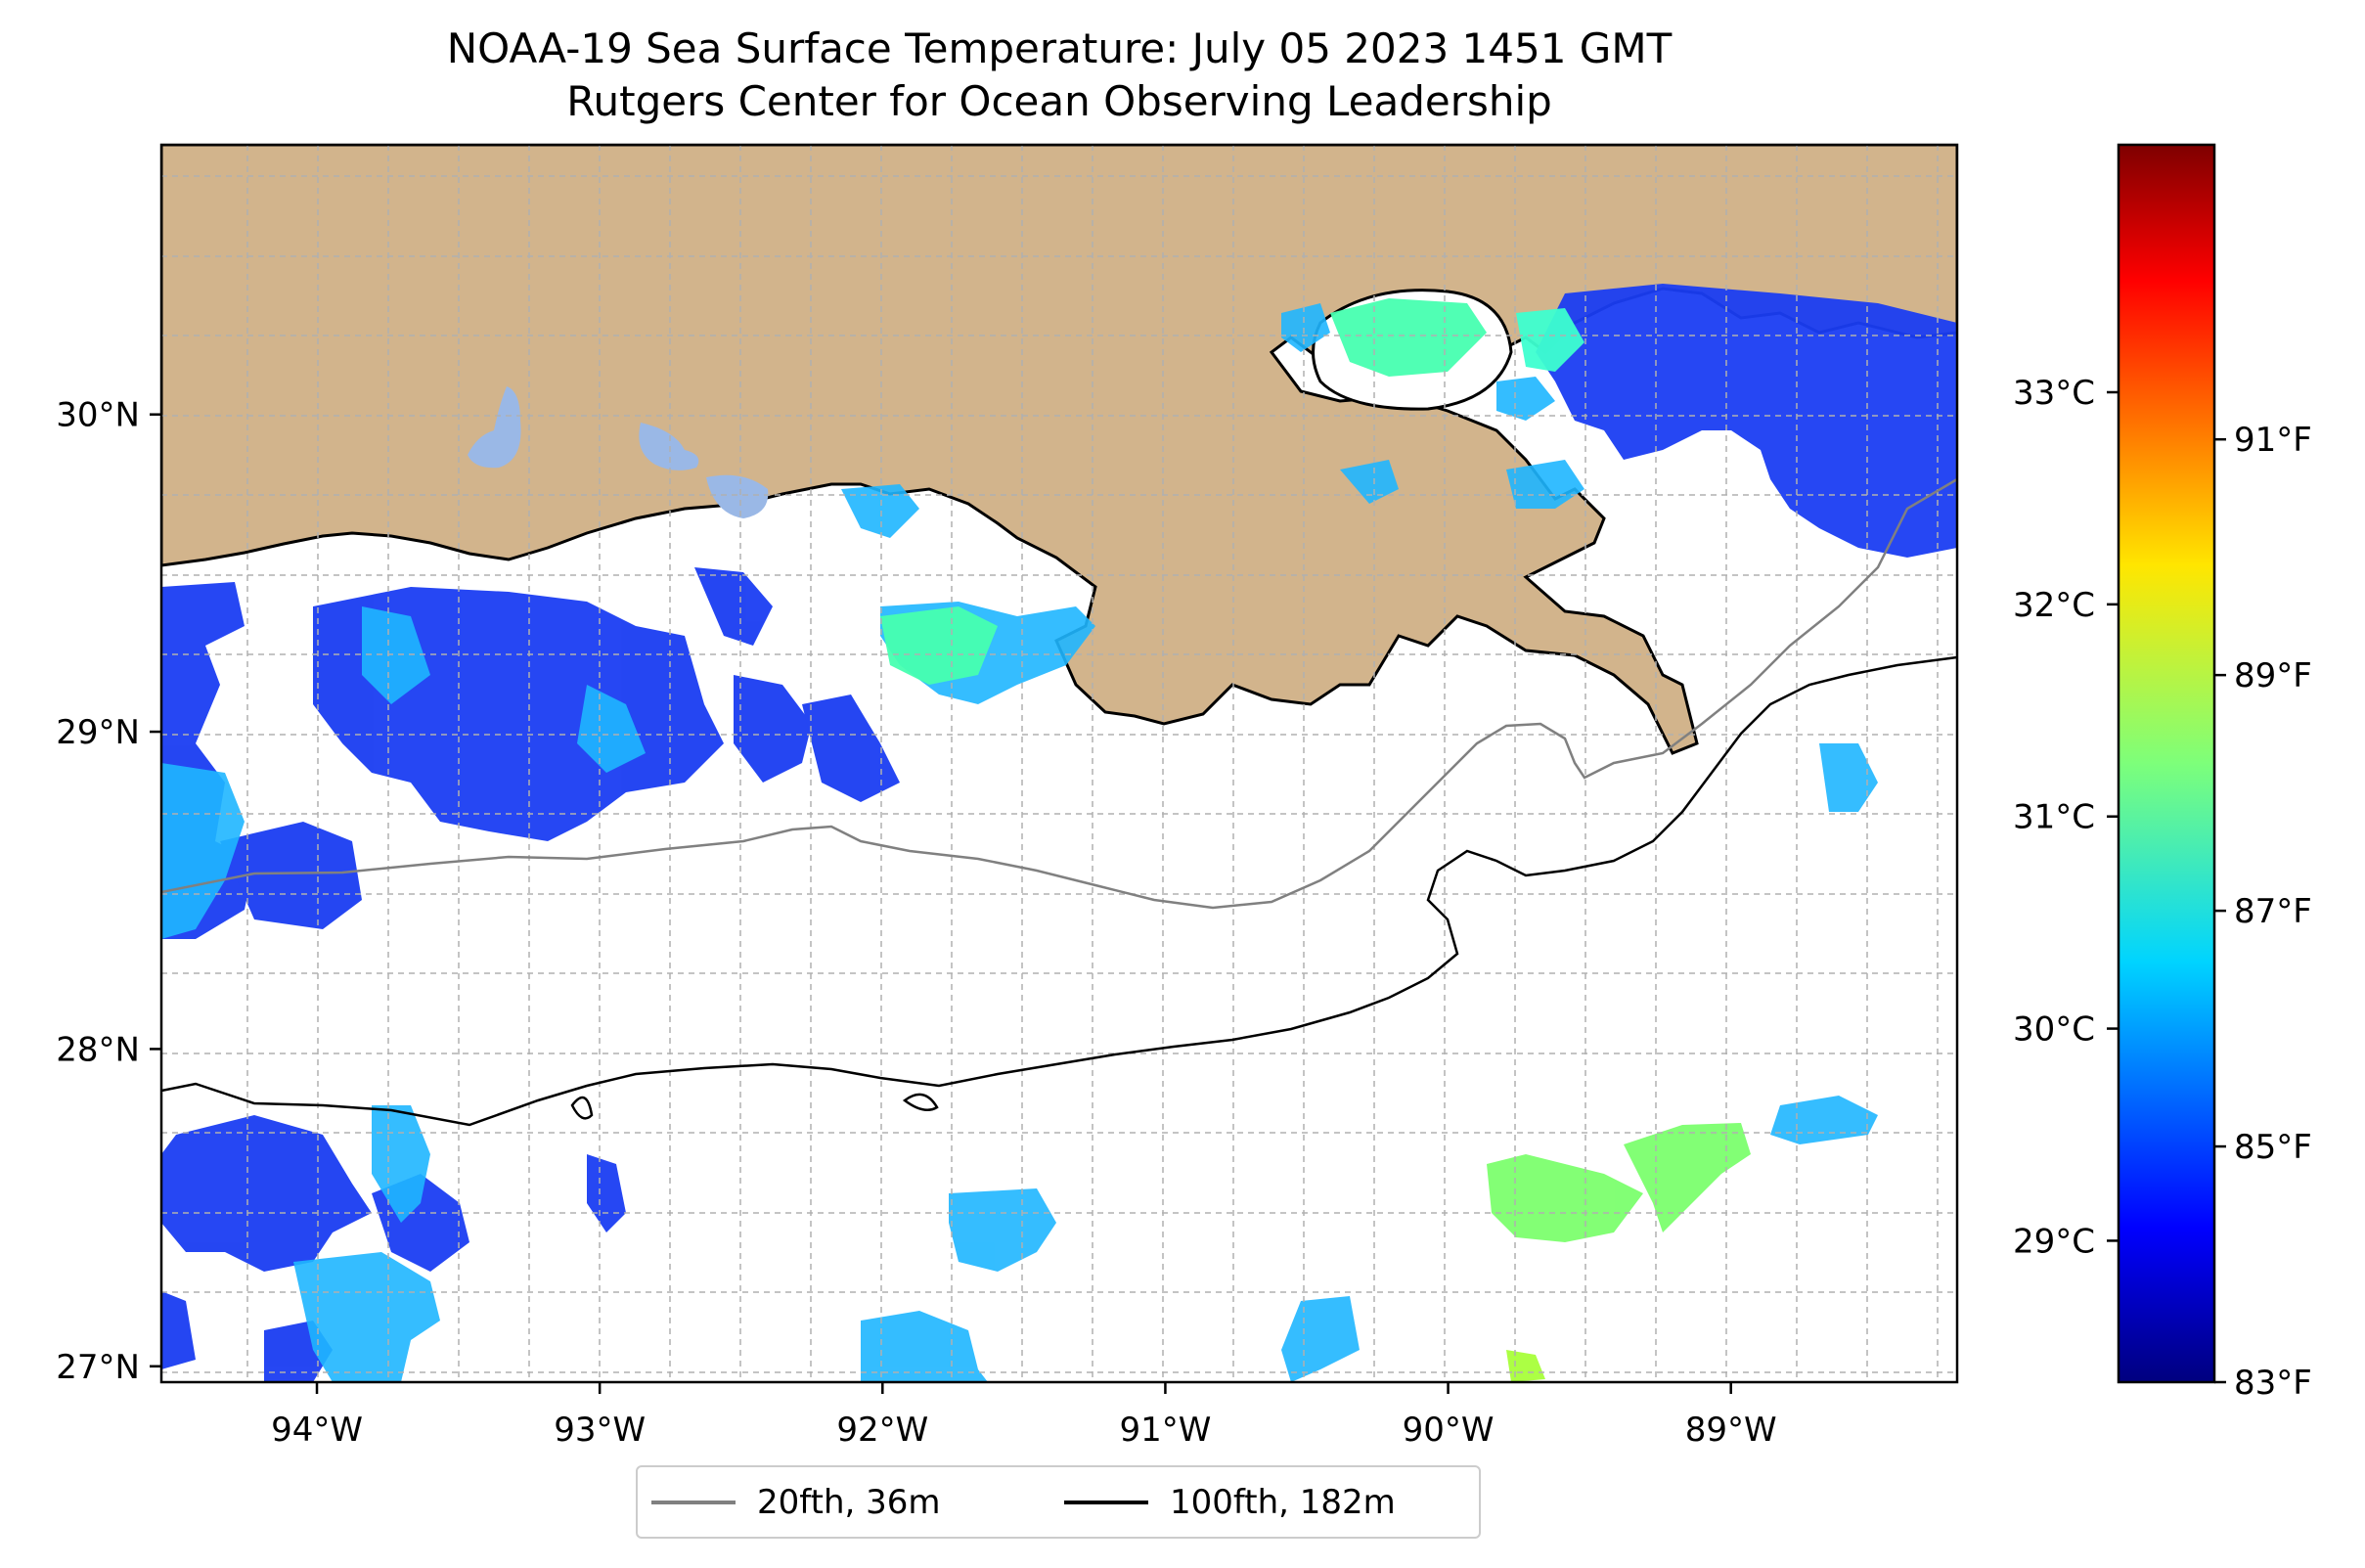 The height and width of the screenshot is (1568, 2365). Describe the element at coordinates (1731, 1430) in the screenshot. I see `lon-tick-label: 89°W` at that location.